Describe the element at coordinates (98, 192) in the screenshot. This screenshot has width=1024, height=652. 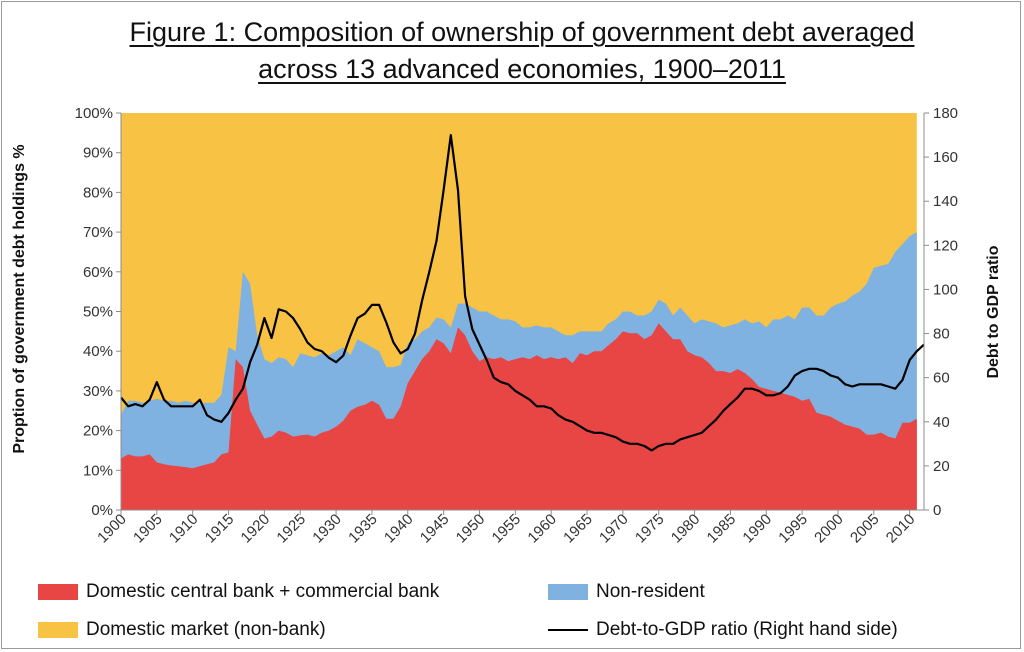
I see `y-left-tick-label: 80%` at that location.